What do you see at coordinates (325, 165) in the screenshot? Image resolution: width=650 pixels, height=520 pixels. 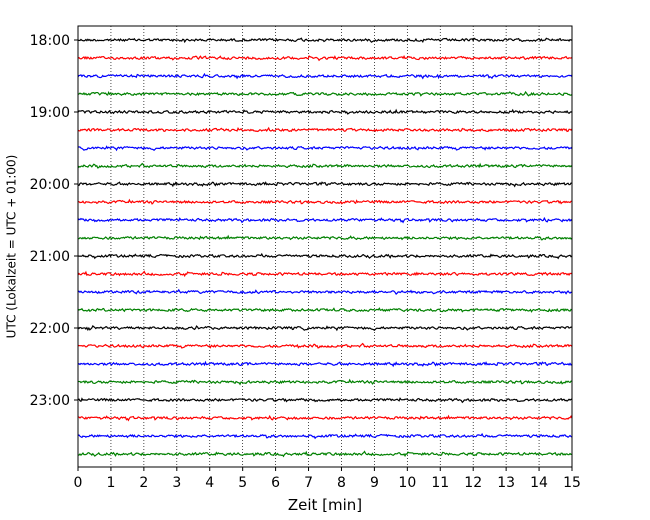 I see `trace-1945` at bounding box center [325, 165].